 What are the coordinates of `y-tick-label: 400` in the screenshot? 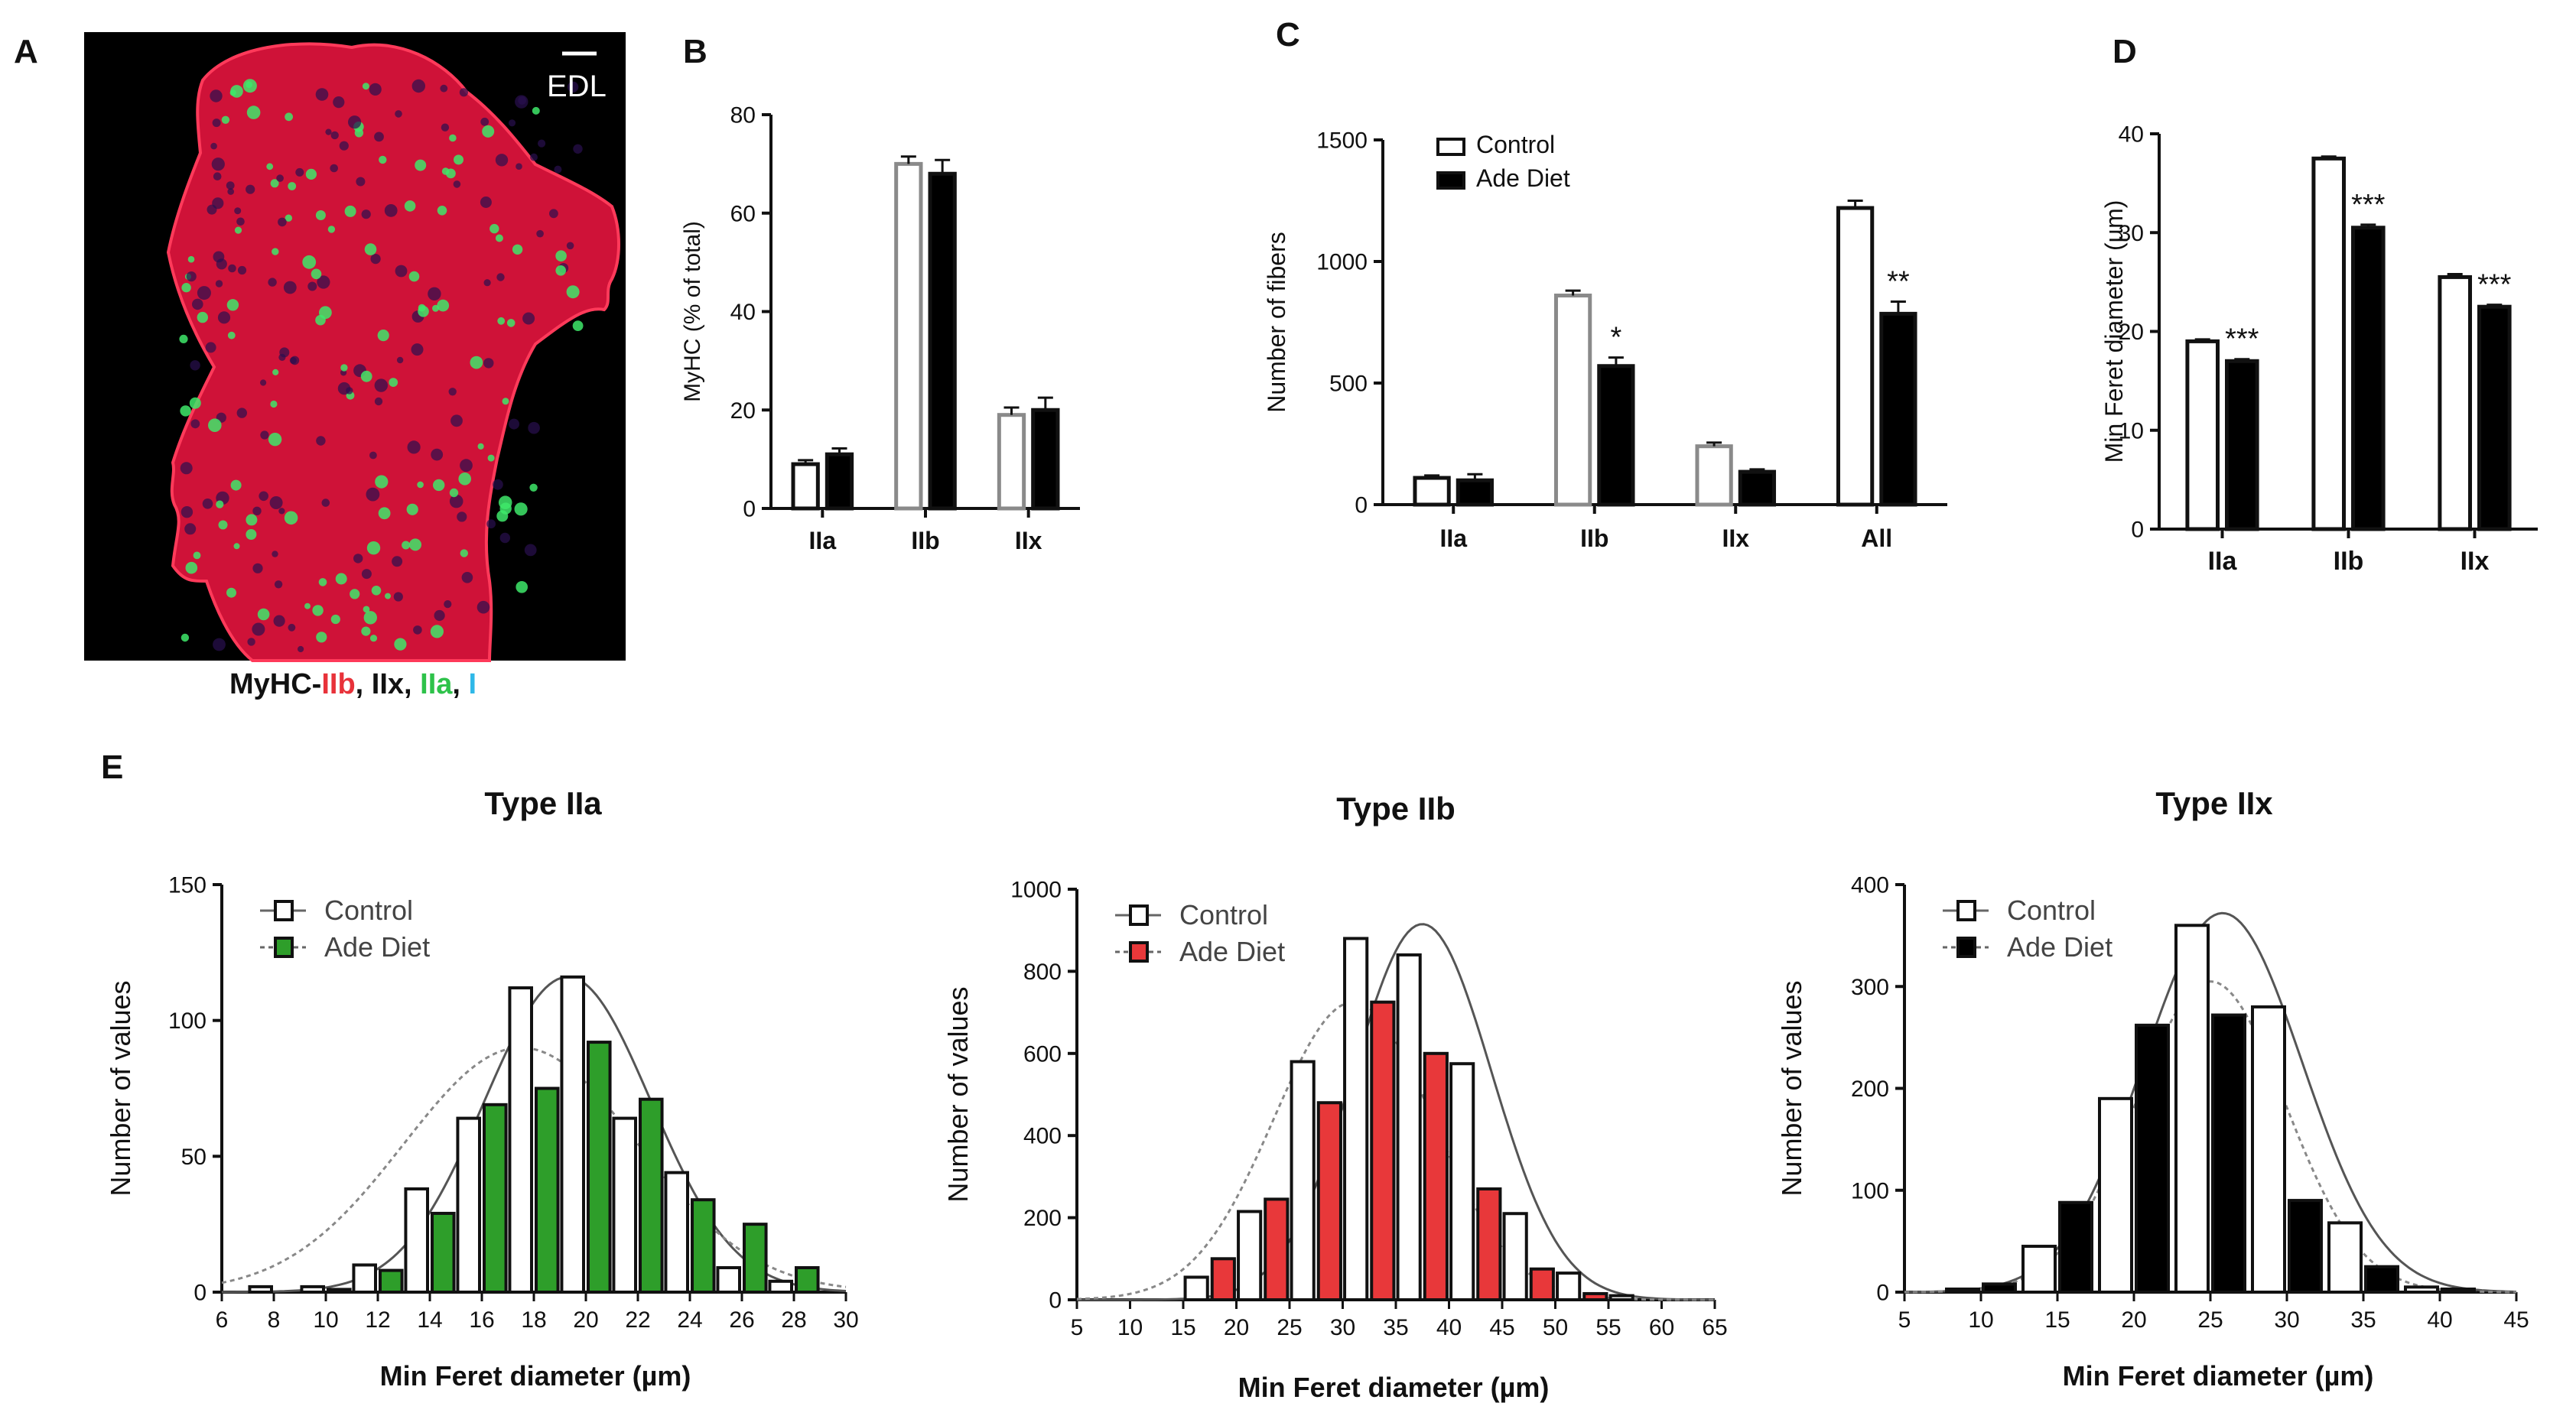 It's located at (1870, 885).